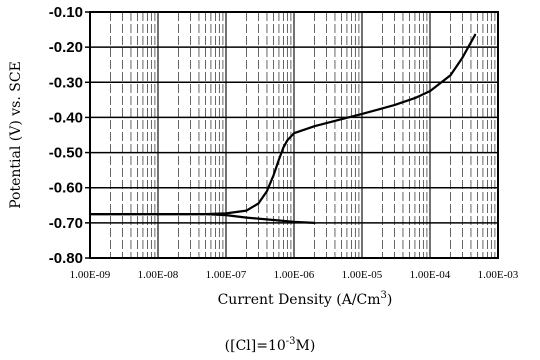 This screenshot has width=540, height=360. What do you see at coordinates (158, 275) in the screenshot?
I see `x-tick-label: 1.00E-08` at bounding box center [158, 275].